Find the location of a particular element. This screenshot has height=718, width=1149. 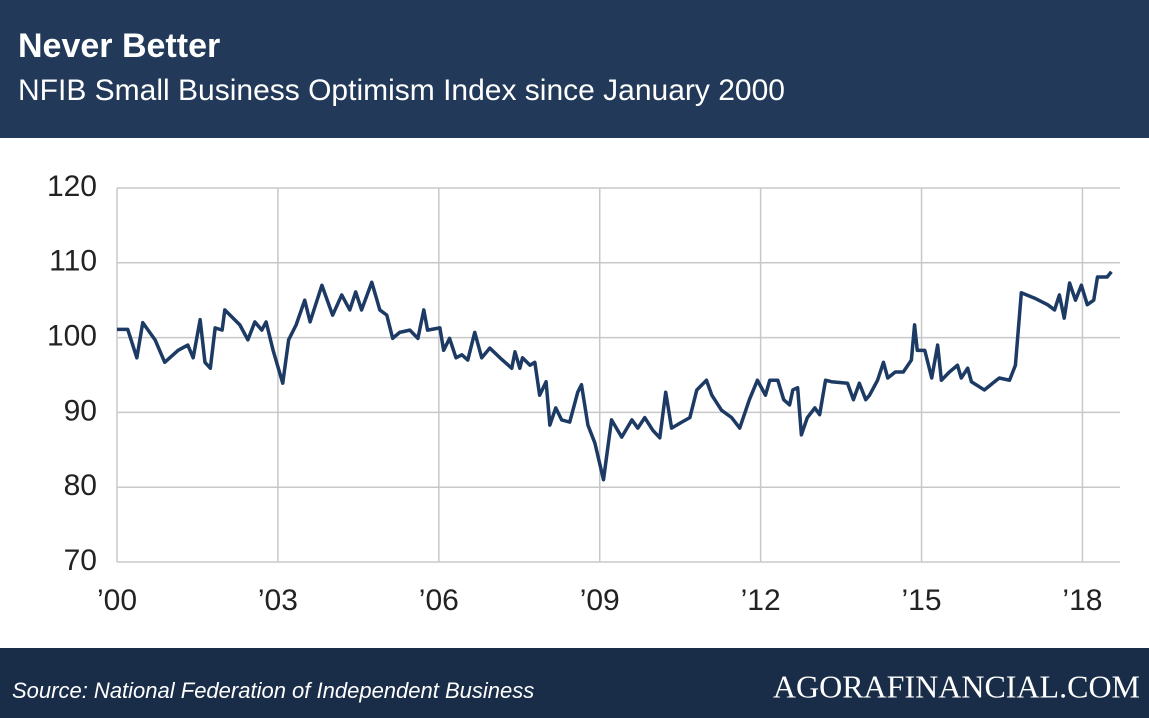

x-tick-label: ’15 is located at coordinates (922, 600).